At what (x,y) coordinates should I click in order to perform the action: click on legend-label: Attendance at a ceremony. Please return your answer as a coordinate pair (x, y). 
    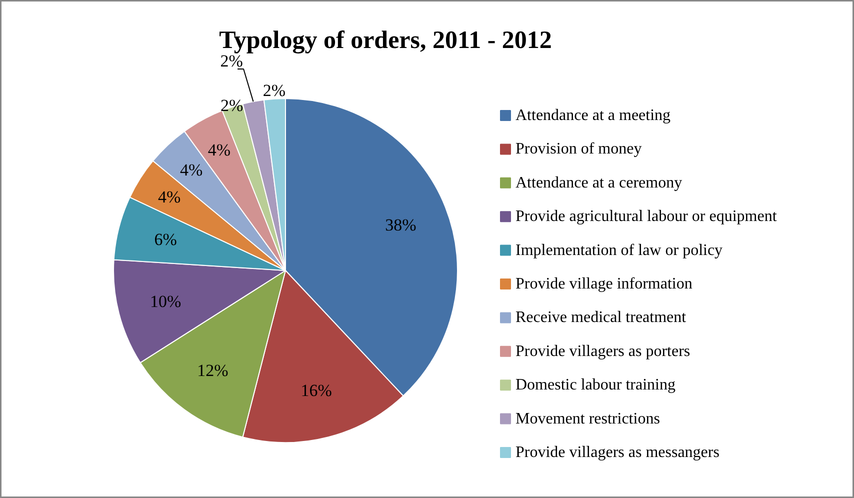
    Looking at the image, I should click on (599, 183).